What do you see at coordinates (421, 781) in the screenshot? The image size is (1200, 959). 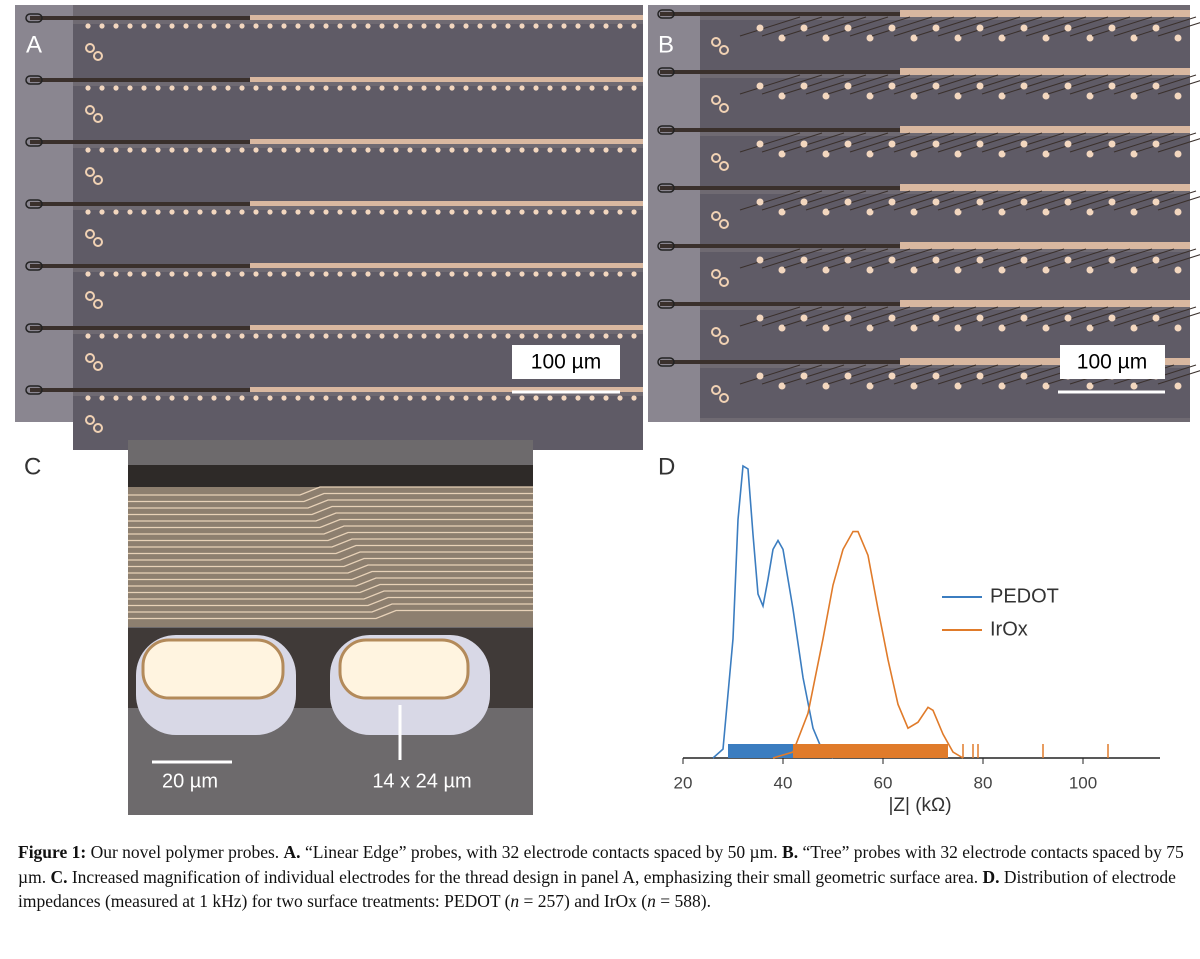 I see `size-annotation: 14 x 24 µm` at bounding box center [421, 781].